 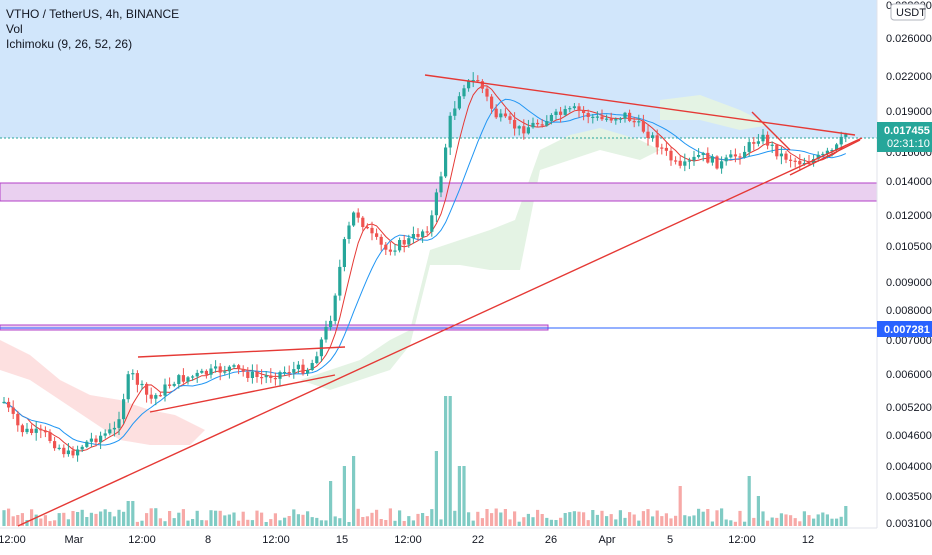 I want to click on price-axis, so click(x=904, y=275).